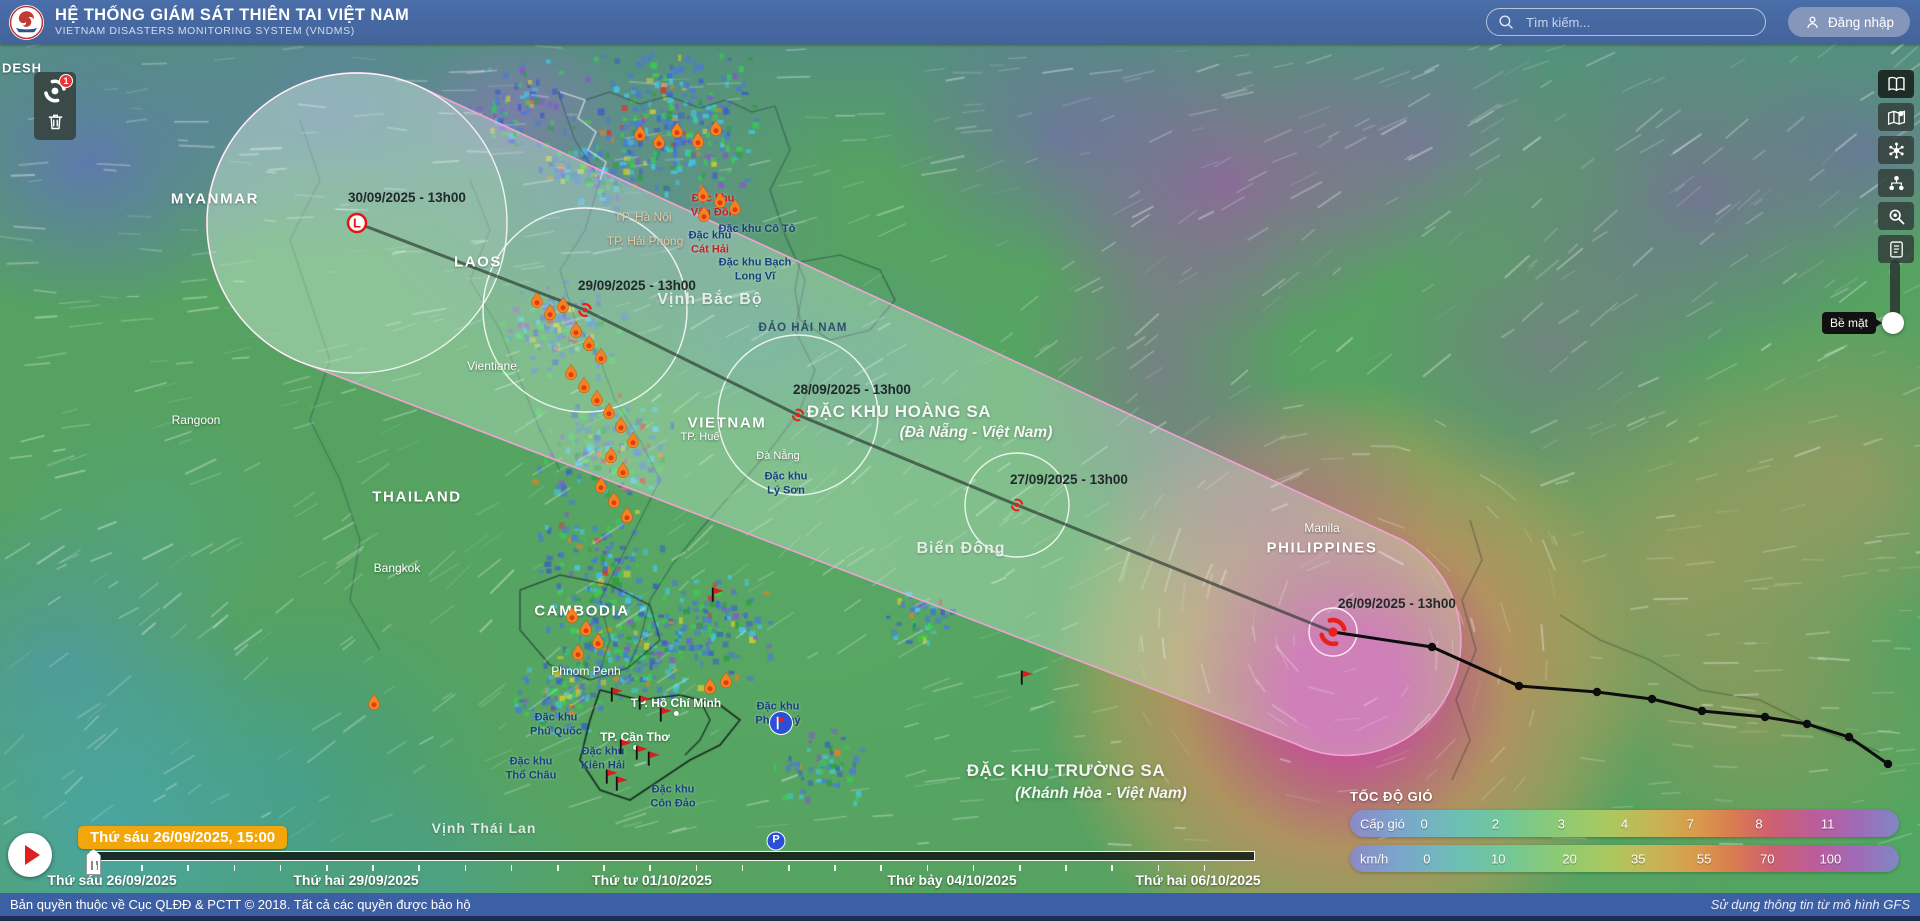 The width and height of the screenshot is (1920, 921). Describe the element at coordinates (357, 223) in the screenshot. I see `svg-text: L` at that location.